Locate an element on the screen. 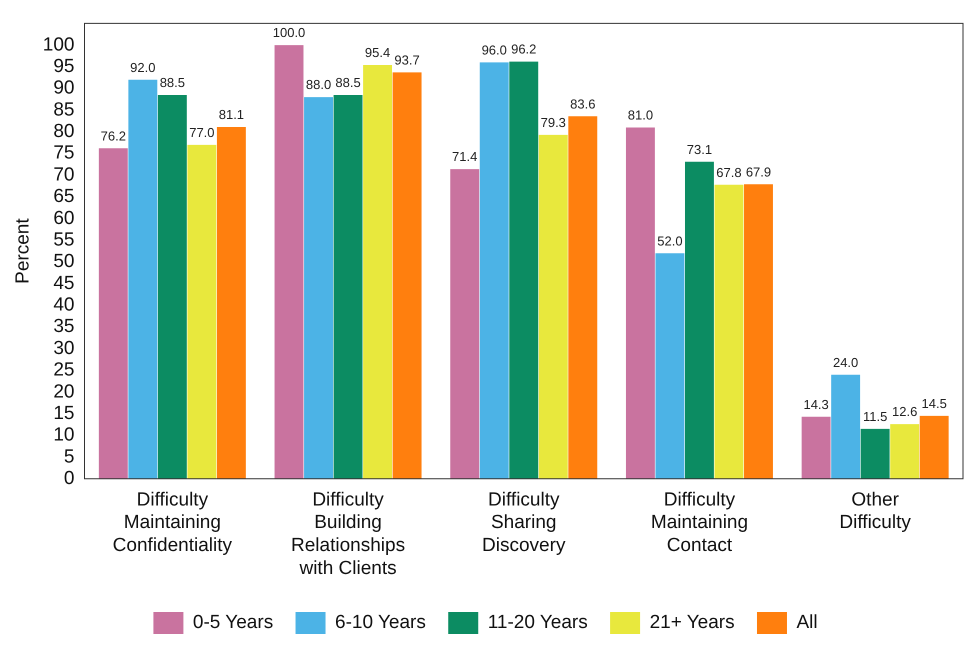 The height and width of the screenshot is (652, 975). data-label: 83.6 is located at coordinates (583, 104).